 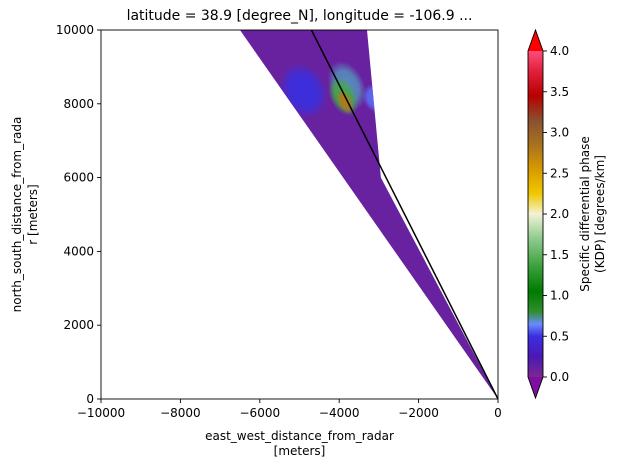 I want to click on y-axis-label-line-1: north_south_distance_from_rada, so click(x=17, y=215).